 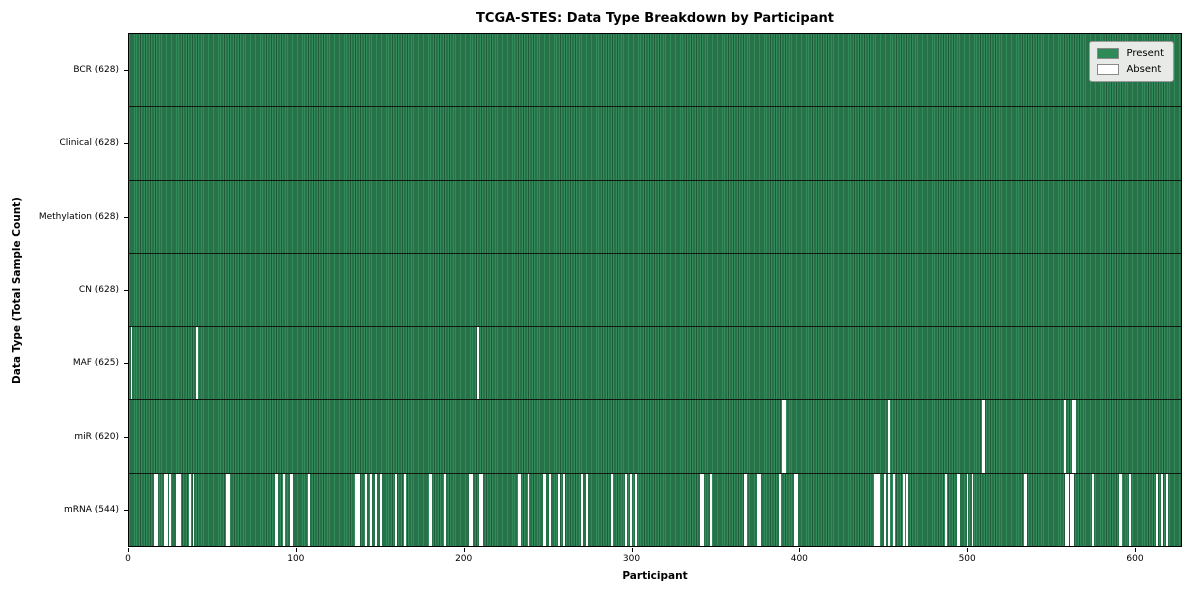 I want to click on x-tick-label: 600, so click(x=1135, y=559).